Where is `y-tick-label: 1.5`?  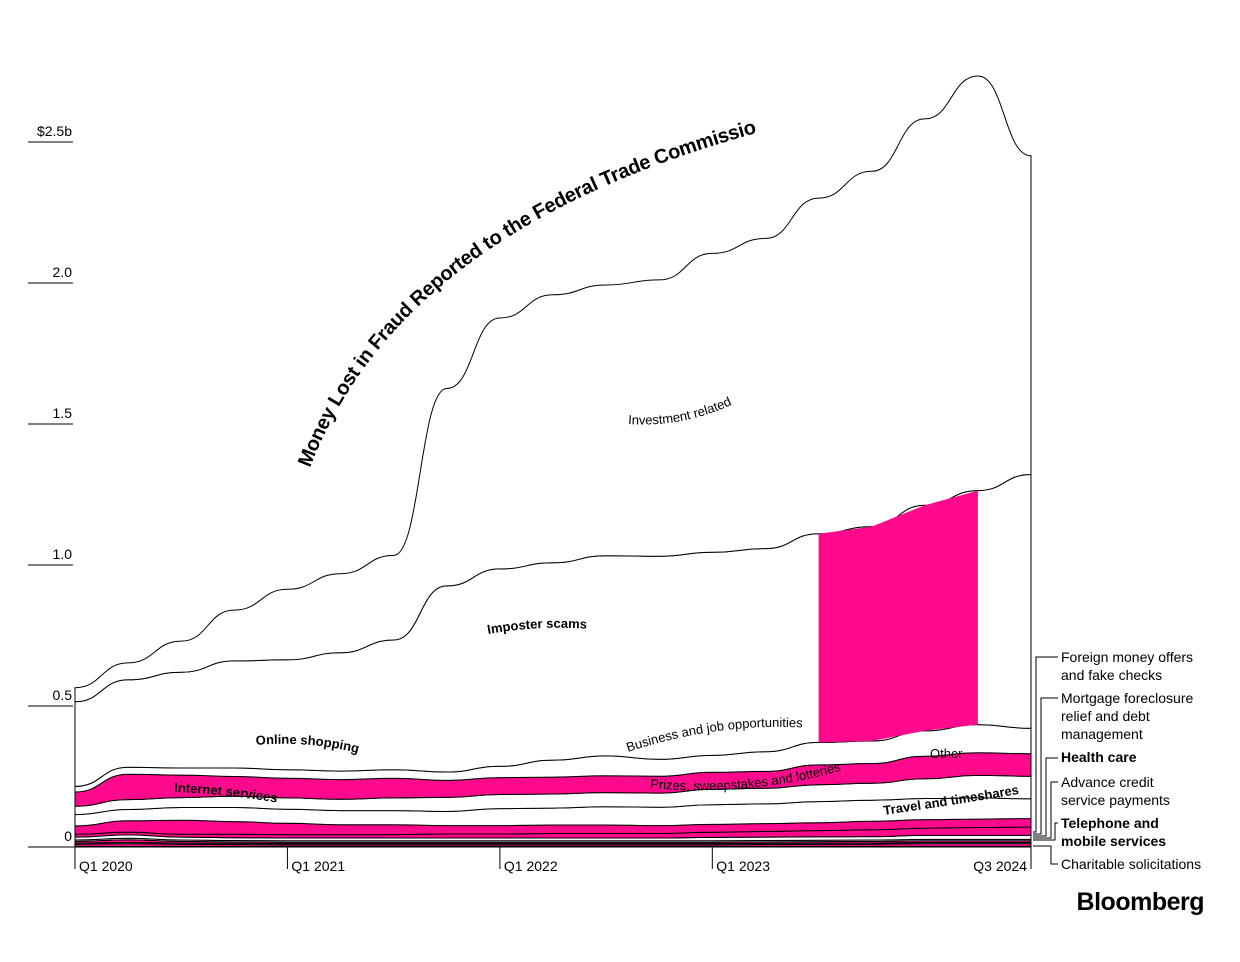 y-tick-label: 1.5 is located at coordinates (63, 413).